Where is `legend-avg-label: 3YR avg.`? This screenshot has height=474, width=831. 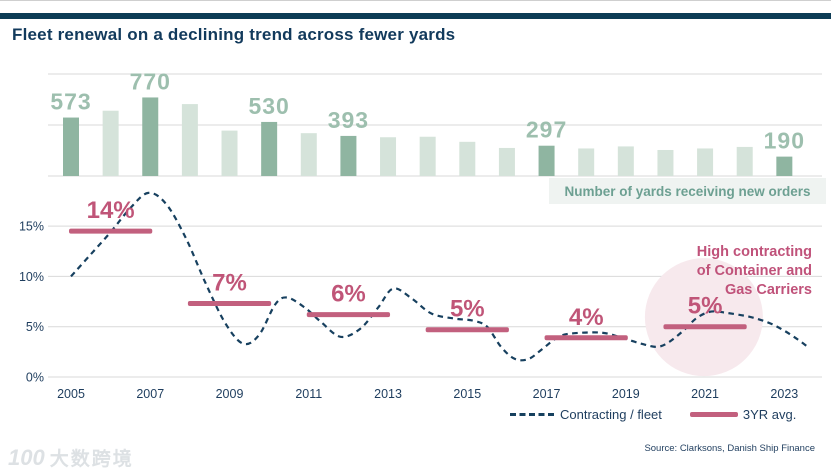
legend-avg-label: 3YR avg. is located at coordinates (769, 414).